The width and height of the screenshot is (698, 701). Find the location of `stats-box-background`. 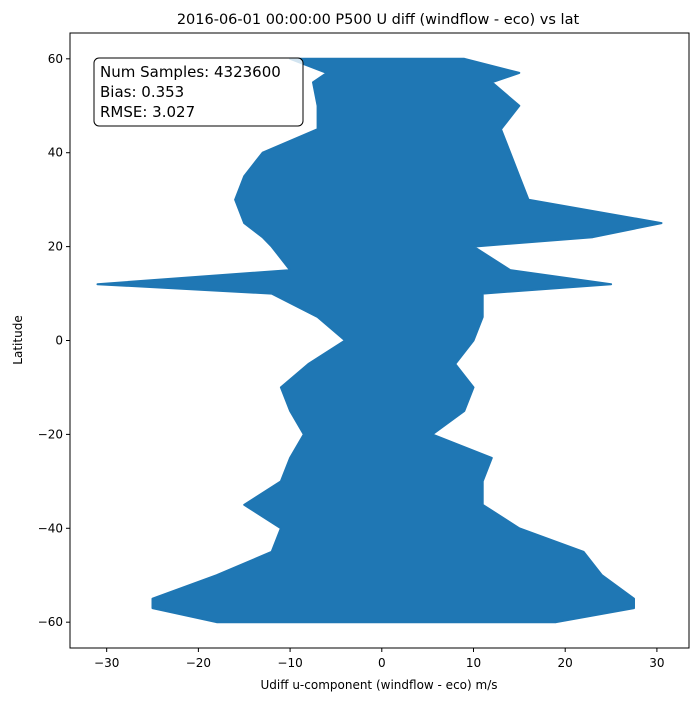

stats-box-background is located at coordinates (198, 92).